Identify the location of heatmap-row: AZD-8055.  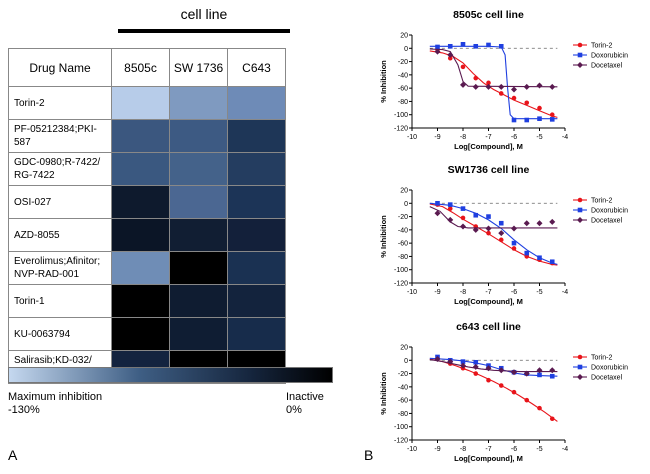
(147, 235).